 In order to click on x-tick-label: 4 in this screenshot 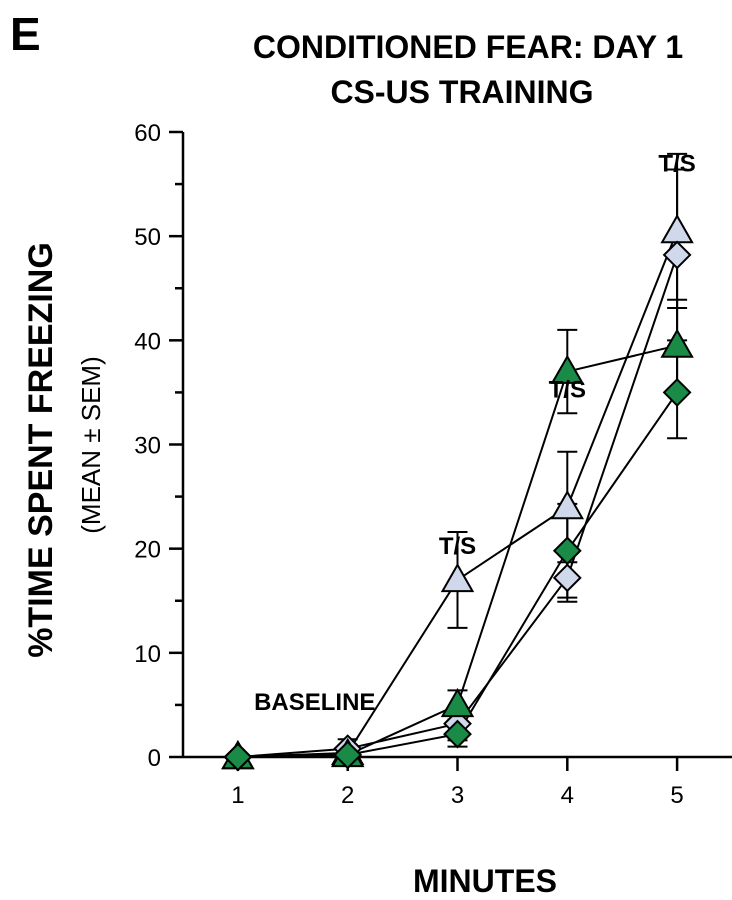, I will do `click(567, 795)`.